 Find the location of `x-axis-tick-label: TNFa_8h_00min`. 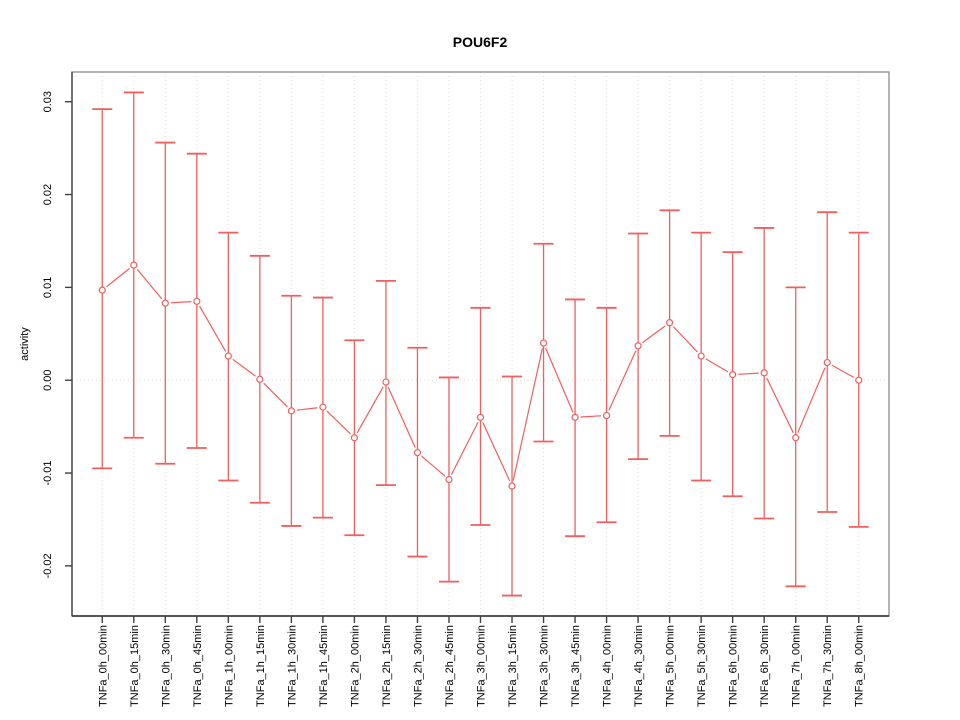

x-axis-tick-label: TNFa_8h_00min is located at coordinates (860, 666).